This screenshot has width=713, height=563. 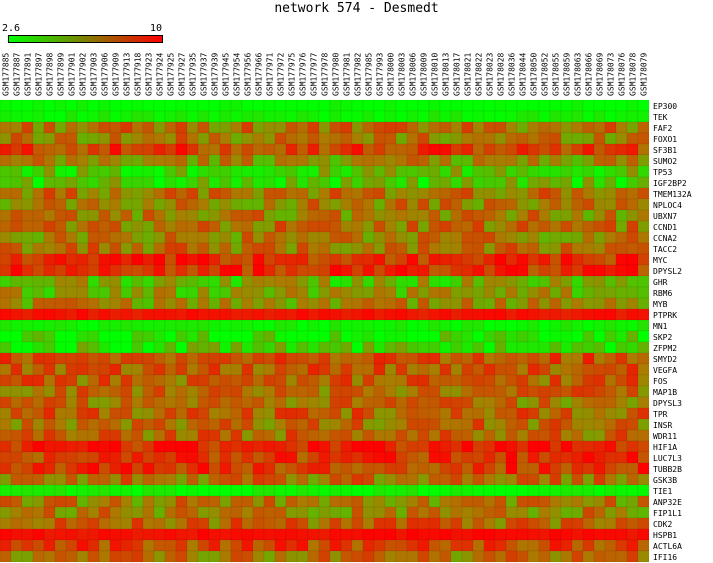 What do you see at coordinates (667, 469) in the screenshot?
I see `row-label: TUBB2B` at bounding box center [667, 469].